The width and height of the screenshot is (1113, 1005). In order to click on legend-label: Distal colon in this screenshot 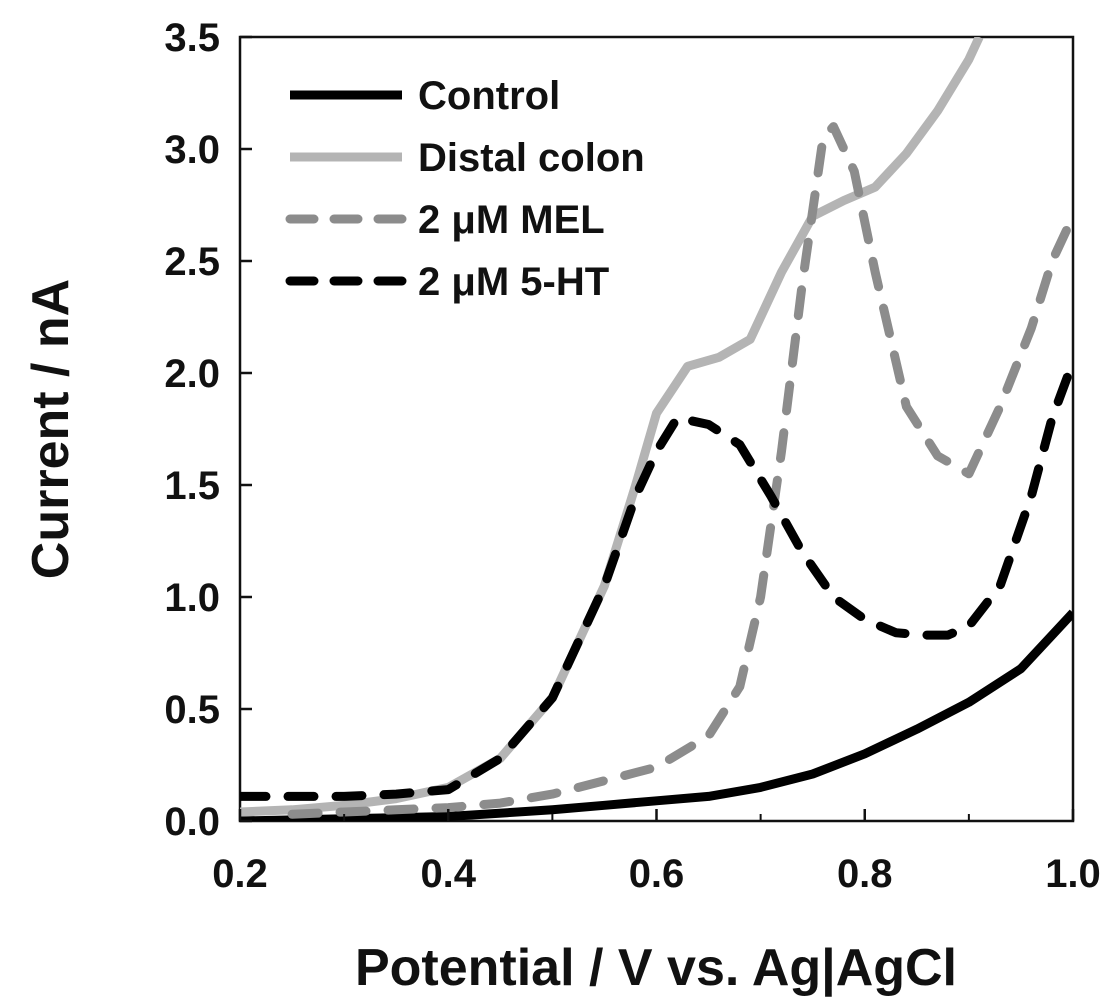, I will do `click(531, 158)`.